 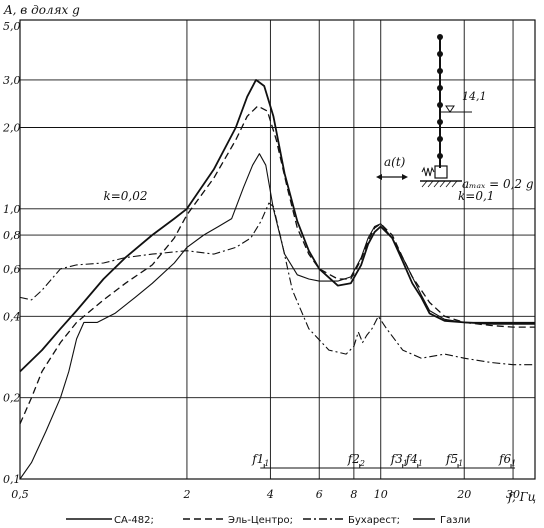 I want to click on spring-icon, so click(x=428, y=171).